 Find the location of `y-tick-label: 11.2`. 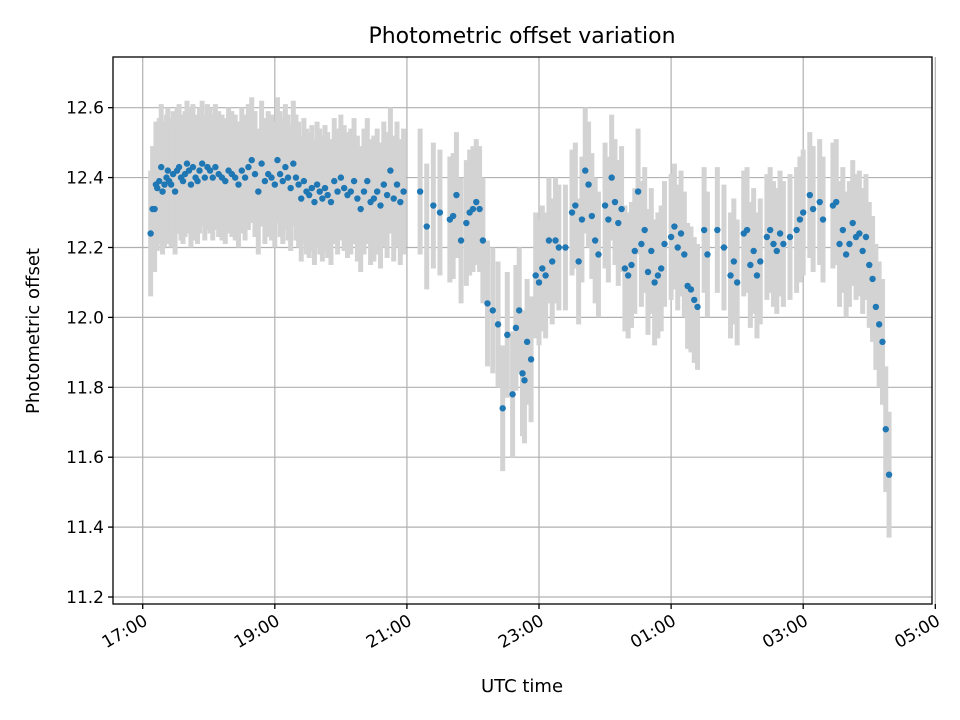

y-tick-label: 11.2 is located at coordinates (85, 598).